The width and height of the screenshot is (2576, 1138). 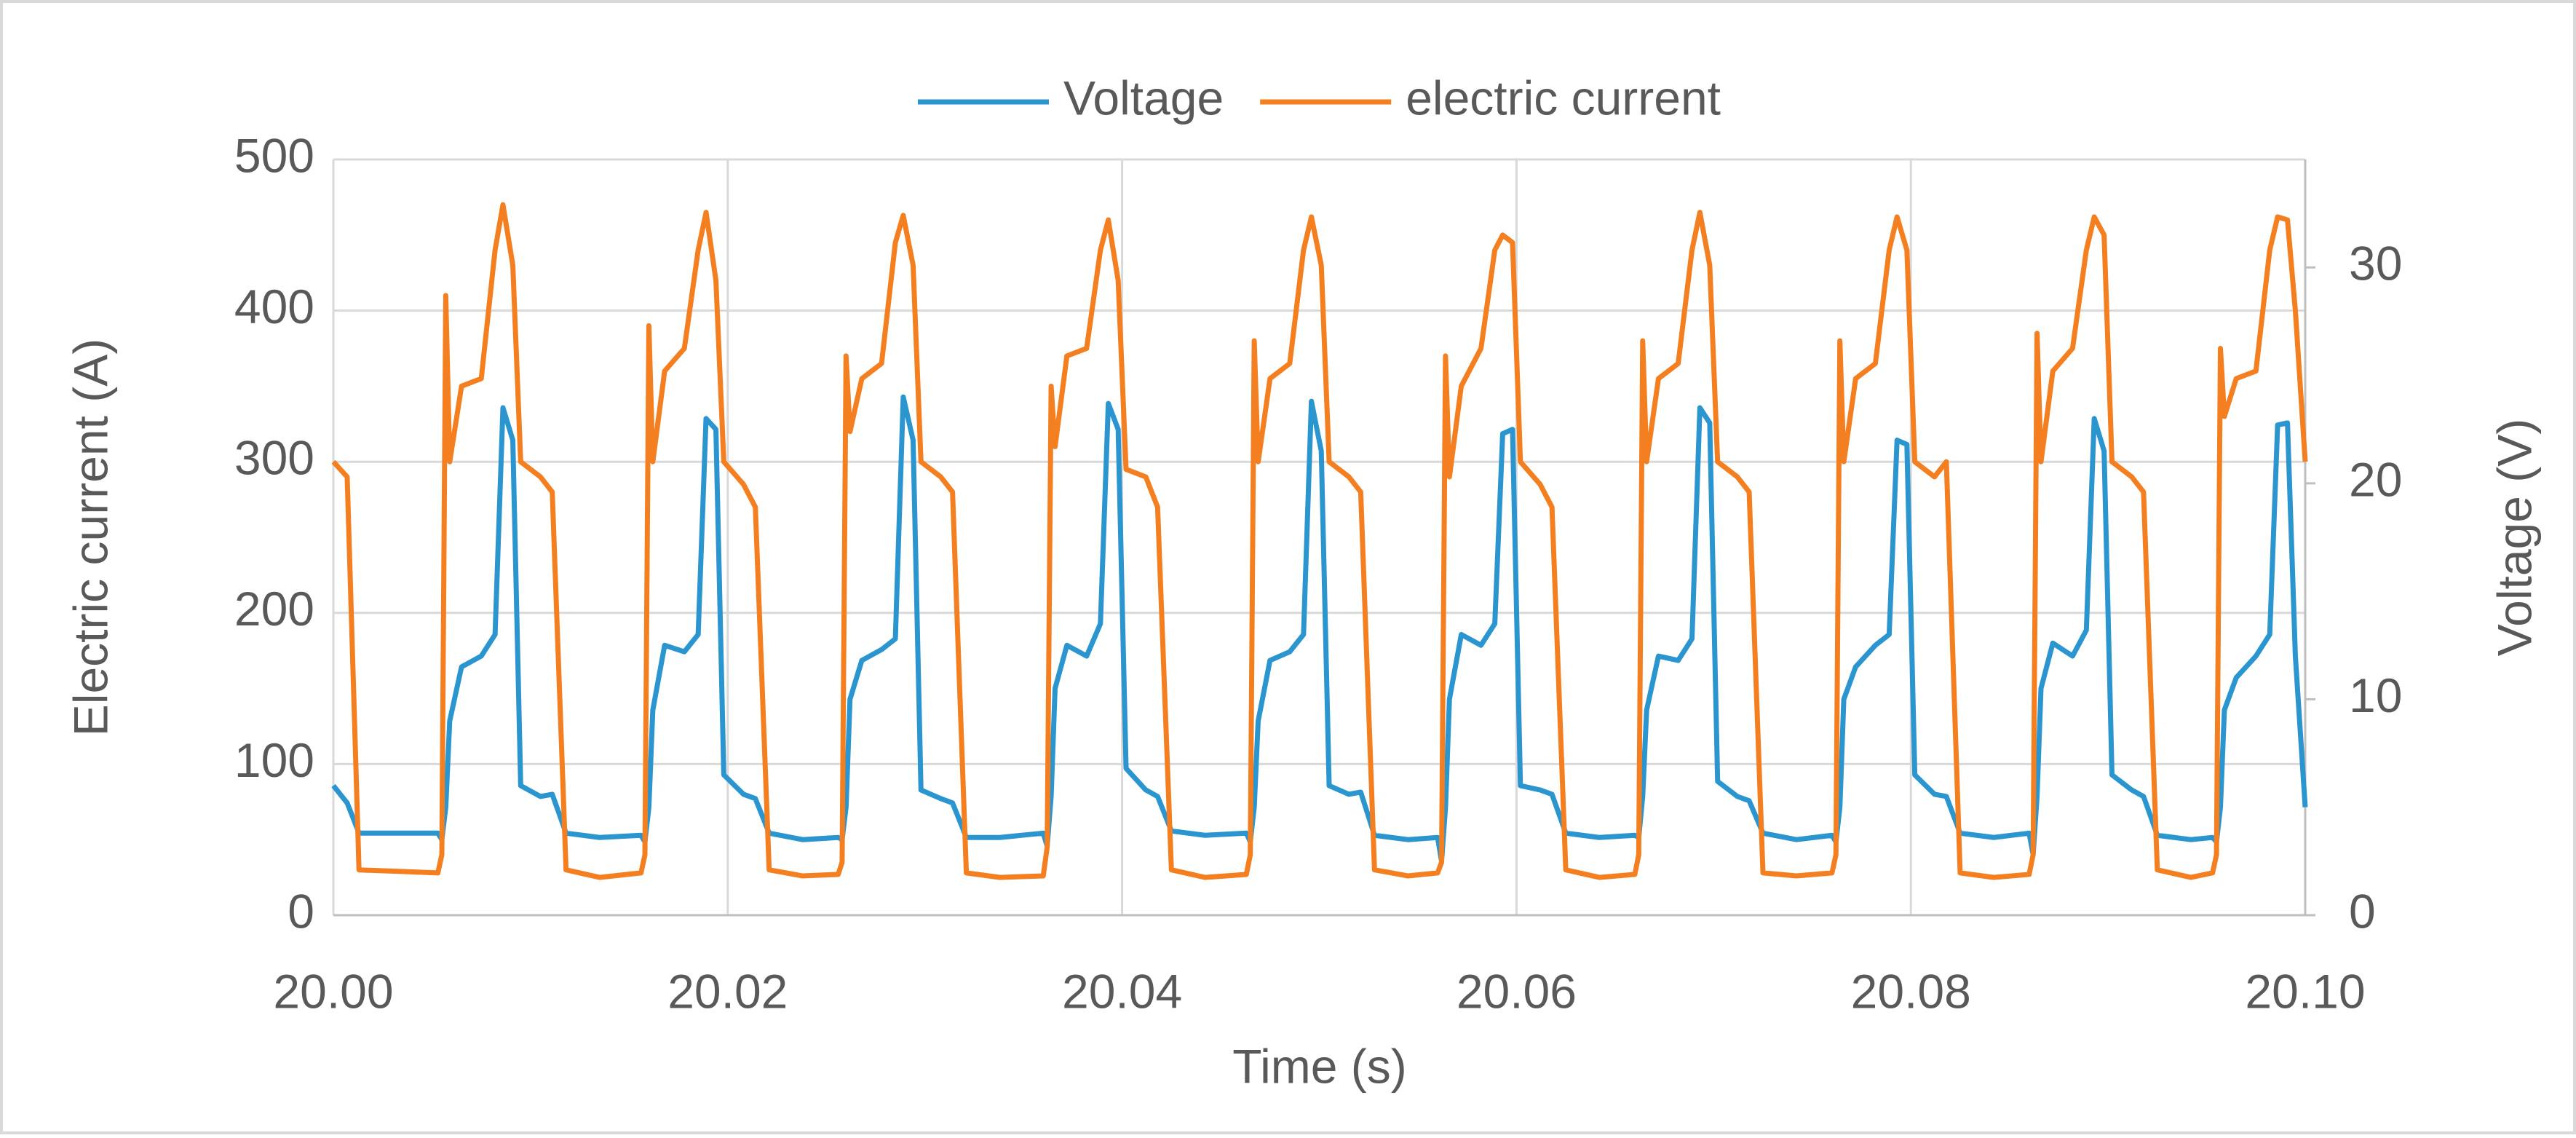 I want to click on y-tick-label: 0, so click(x=301, y=911).